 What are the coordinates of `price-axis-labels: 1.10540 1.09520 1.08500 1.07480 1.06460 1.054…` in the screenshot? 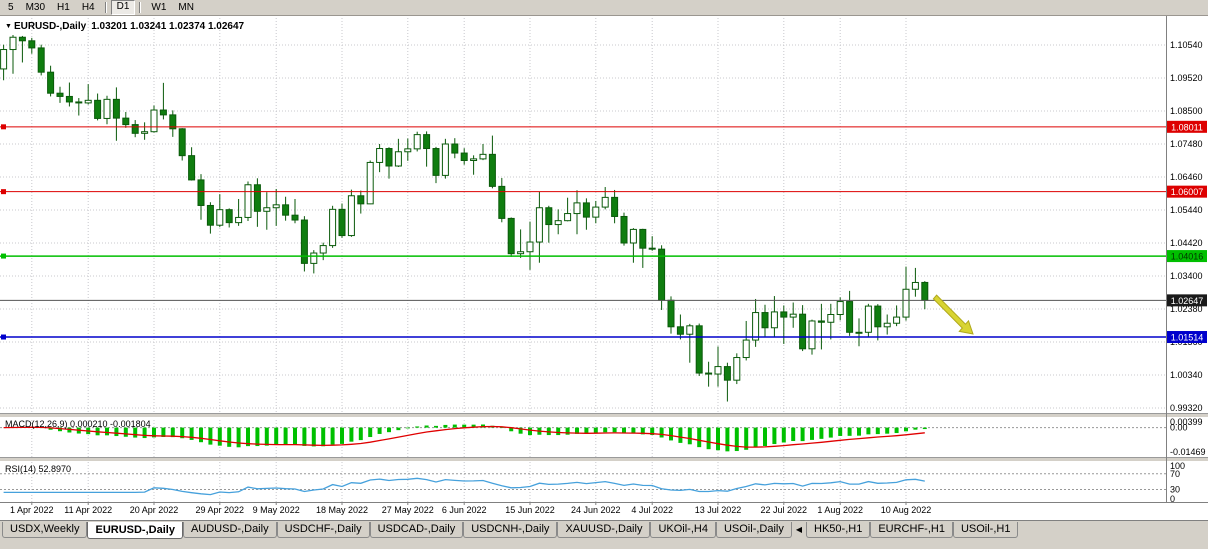 It's located at (1188, 272).